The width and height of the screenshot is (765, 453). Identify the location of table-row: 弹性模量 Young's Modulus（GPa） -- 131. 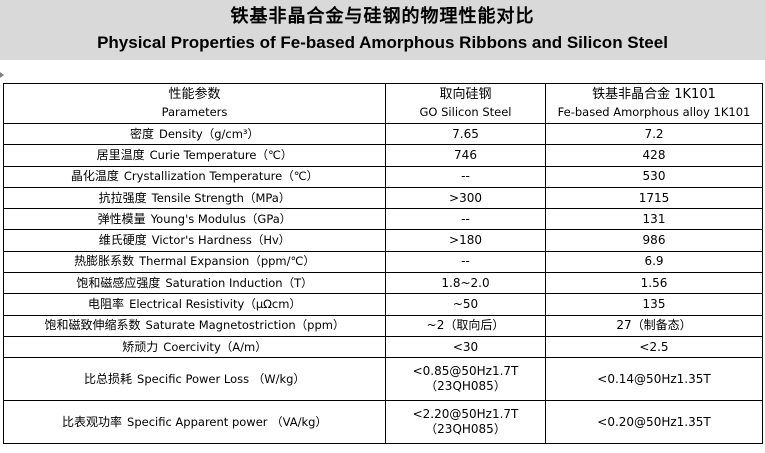
(383, 219).